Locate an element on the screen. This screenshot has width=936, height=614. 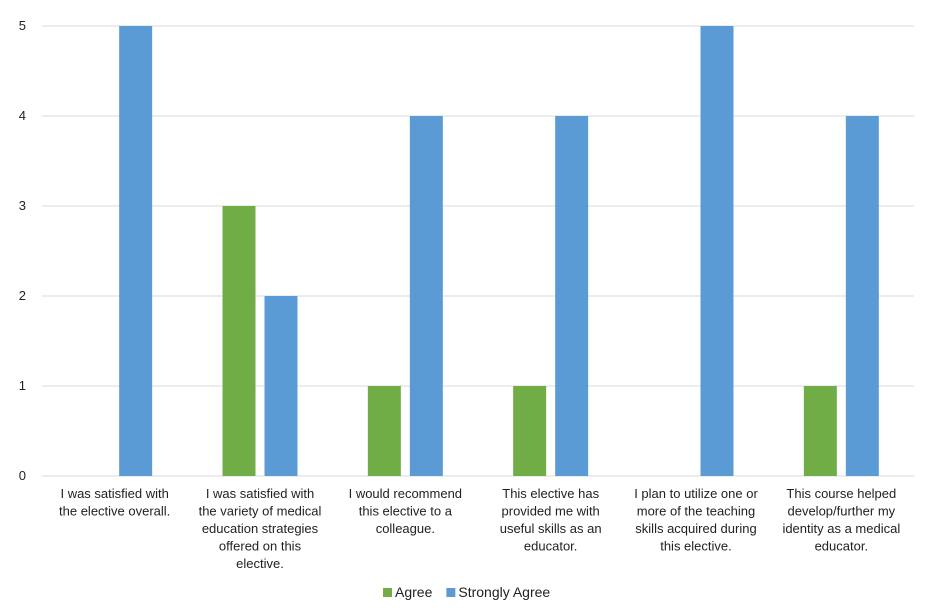
y-tick-label: 0 is located at coordinates (22, 475).